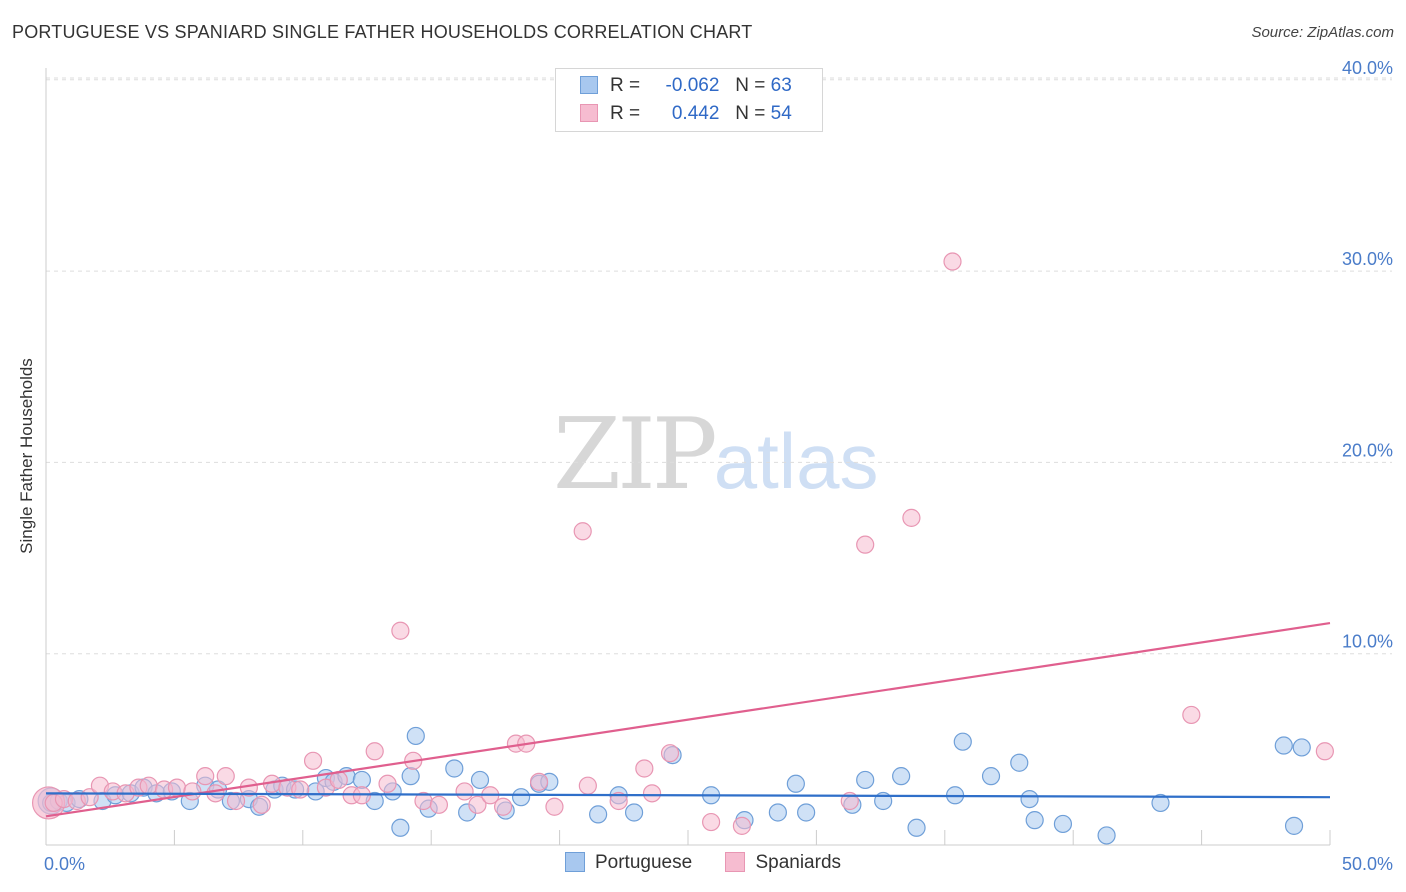  I want to click on source-label: Source: ZipAtlas.com, so click(1322, 32).